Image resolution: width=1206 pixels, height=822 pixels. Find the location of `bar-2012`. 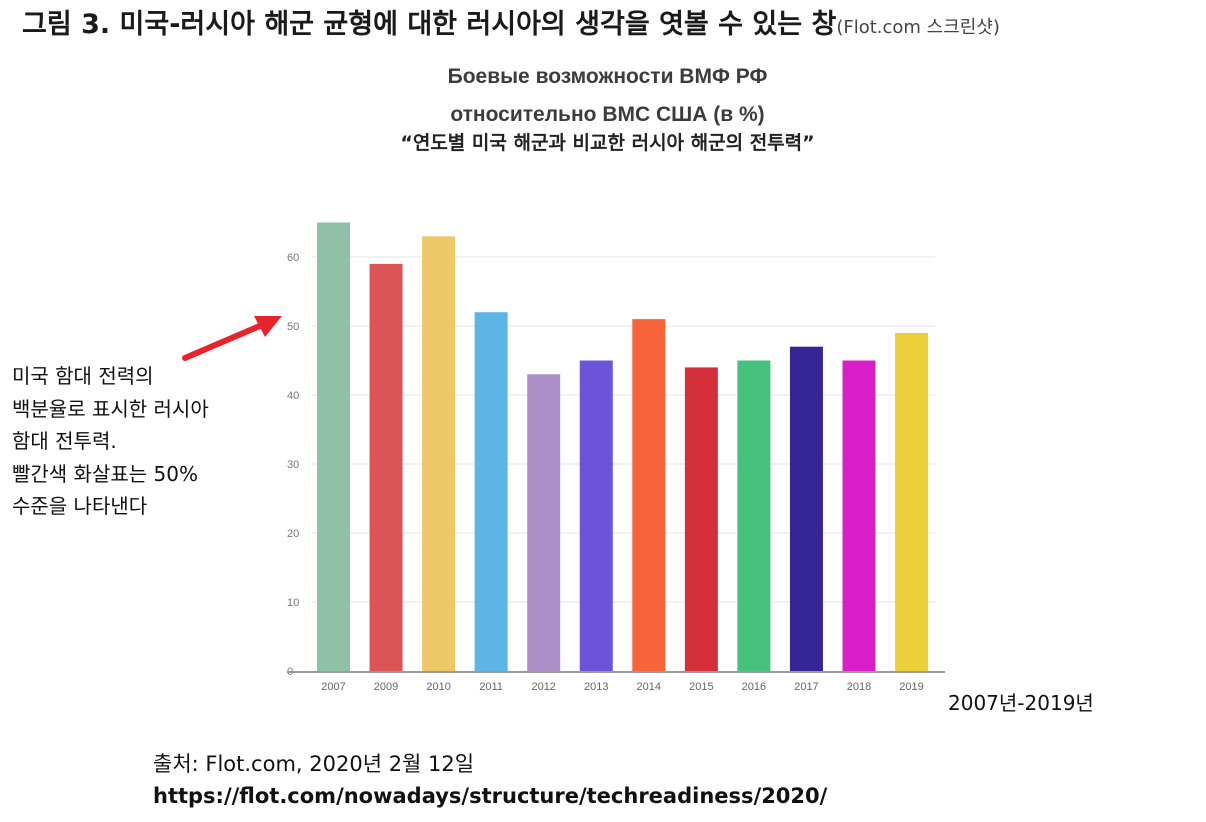

bar-2012 is located at coordinates (544, 522).